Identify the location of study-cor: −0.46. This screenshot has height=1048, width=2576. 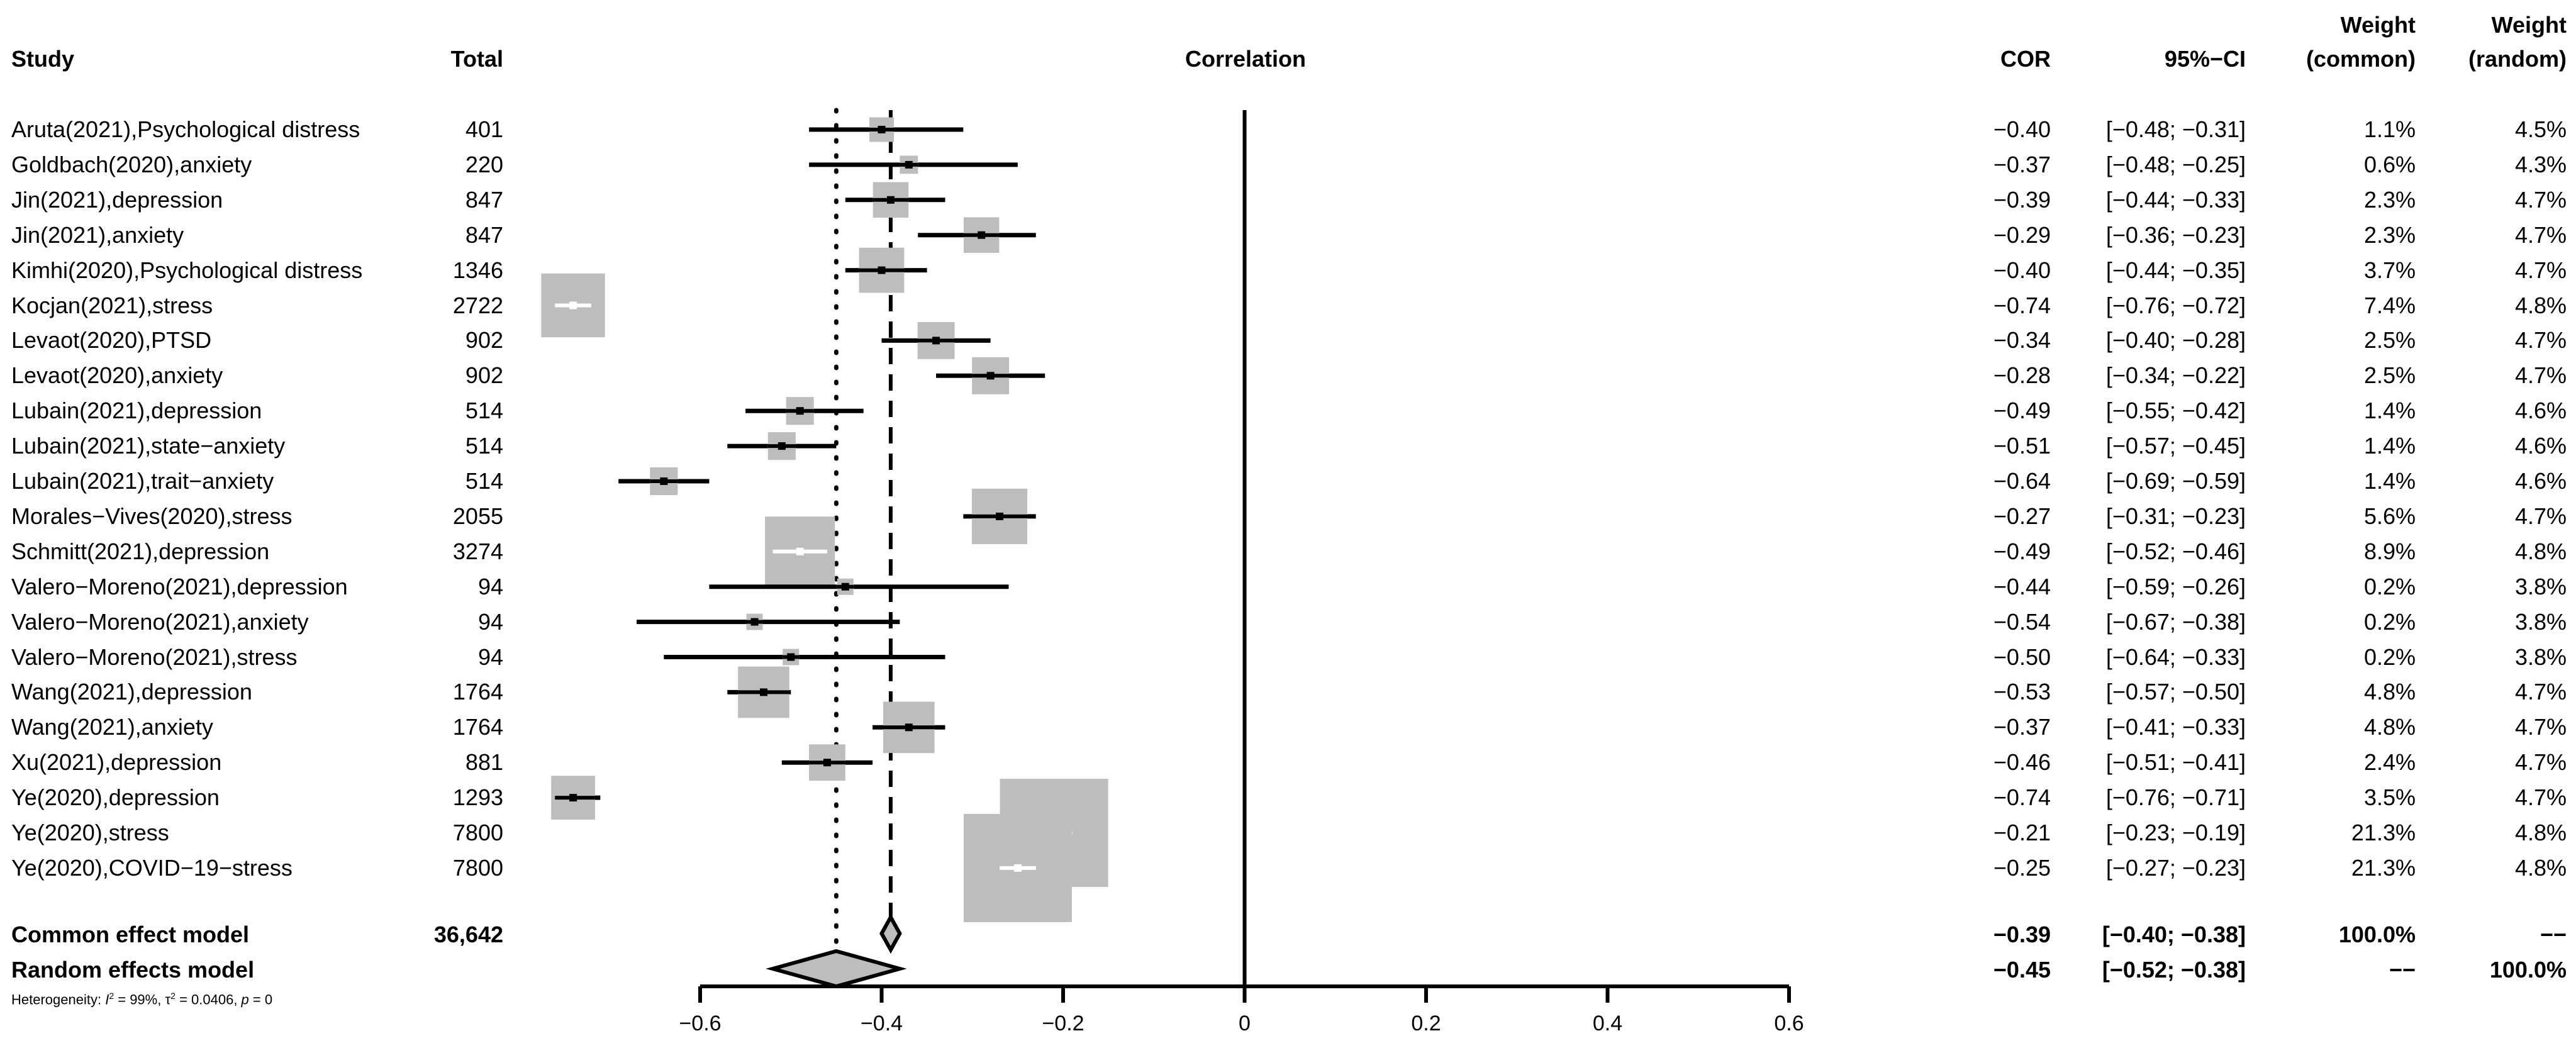
(2022, 762).